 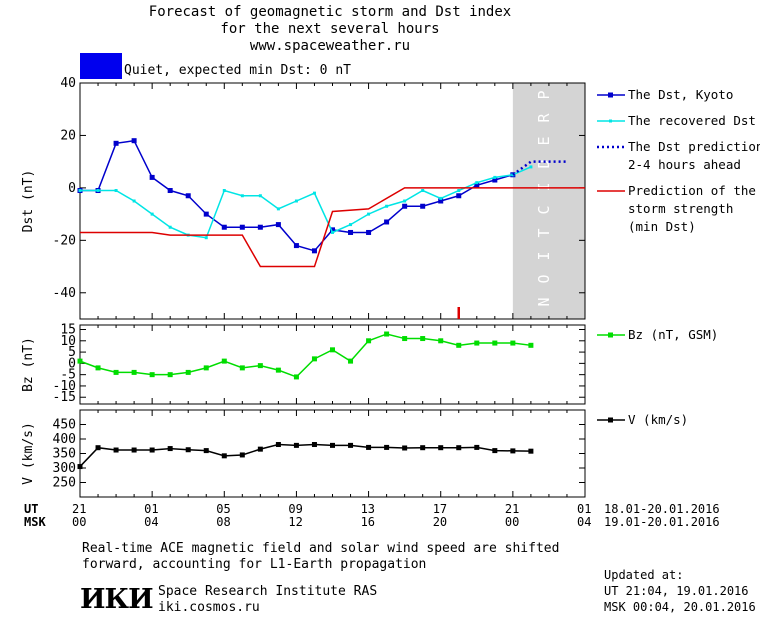 What do you see at coordinates (295, 509) in the screenshot?
I see `ut-tick-label: 09` at bounding box center [295, 509].